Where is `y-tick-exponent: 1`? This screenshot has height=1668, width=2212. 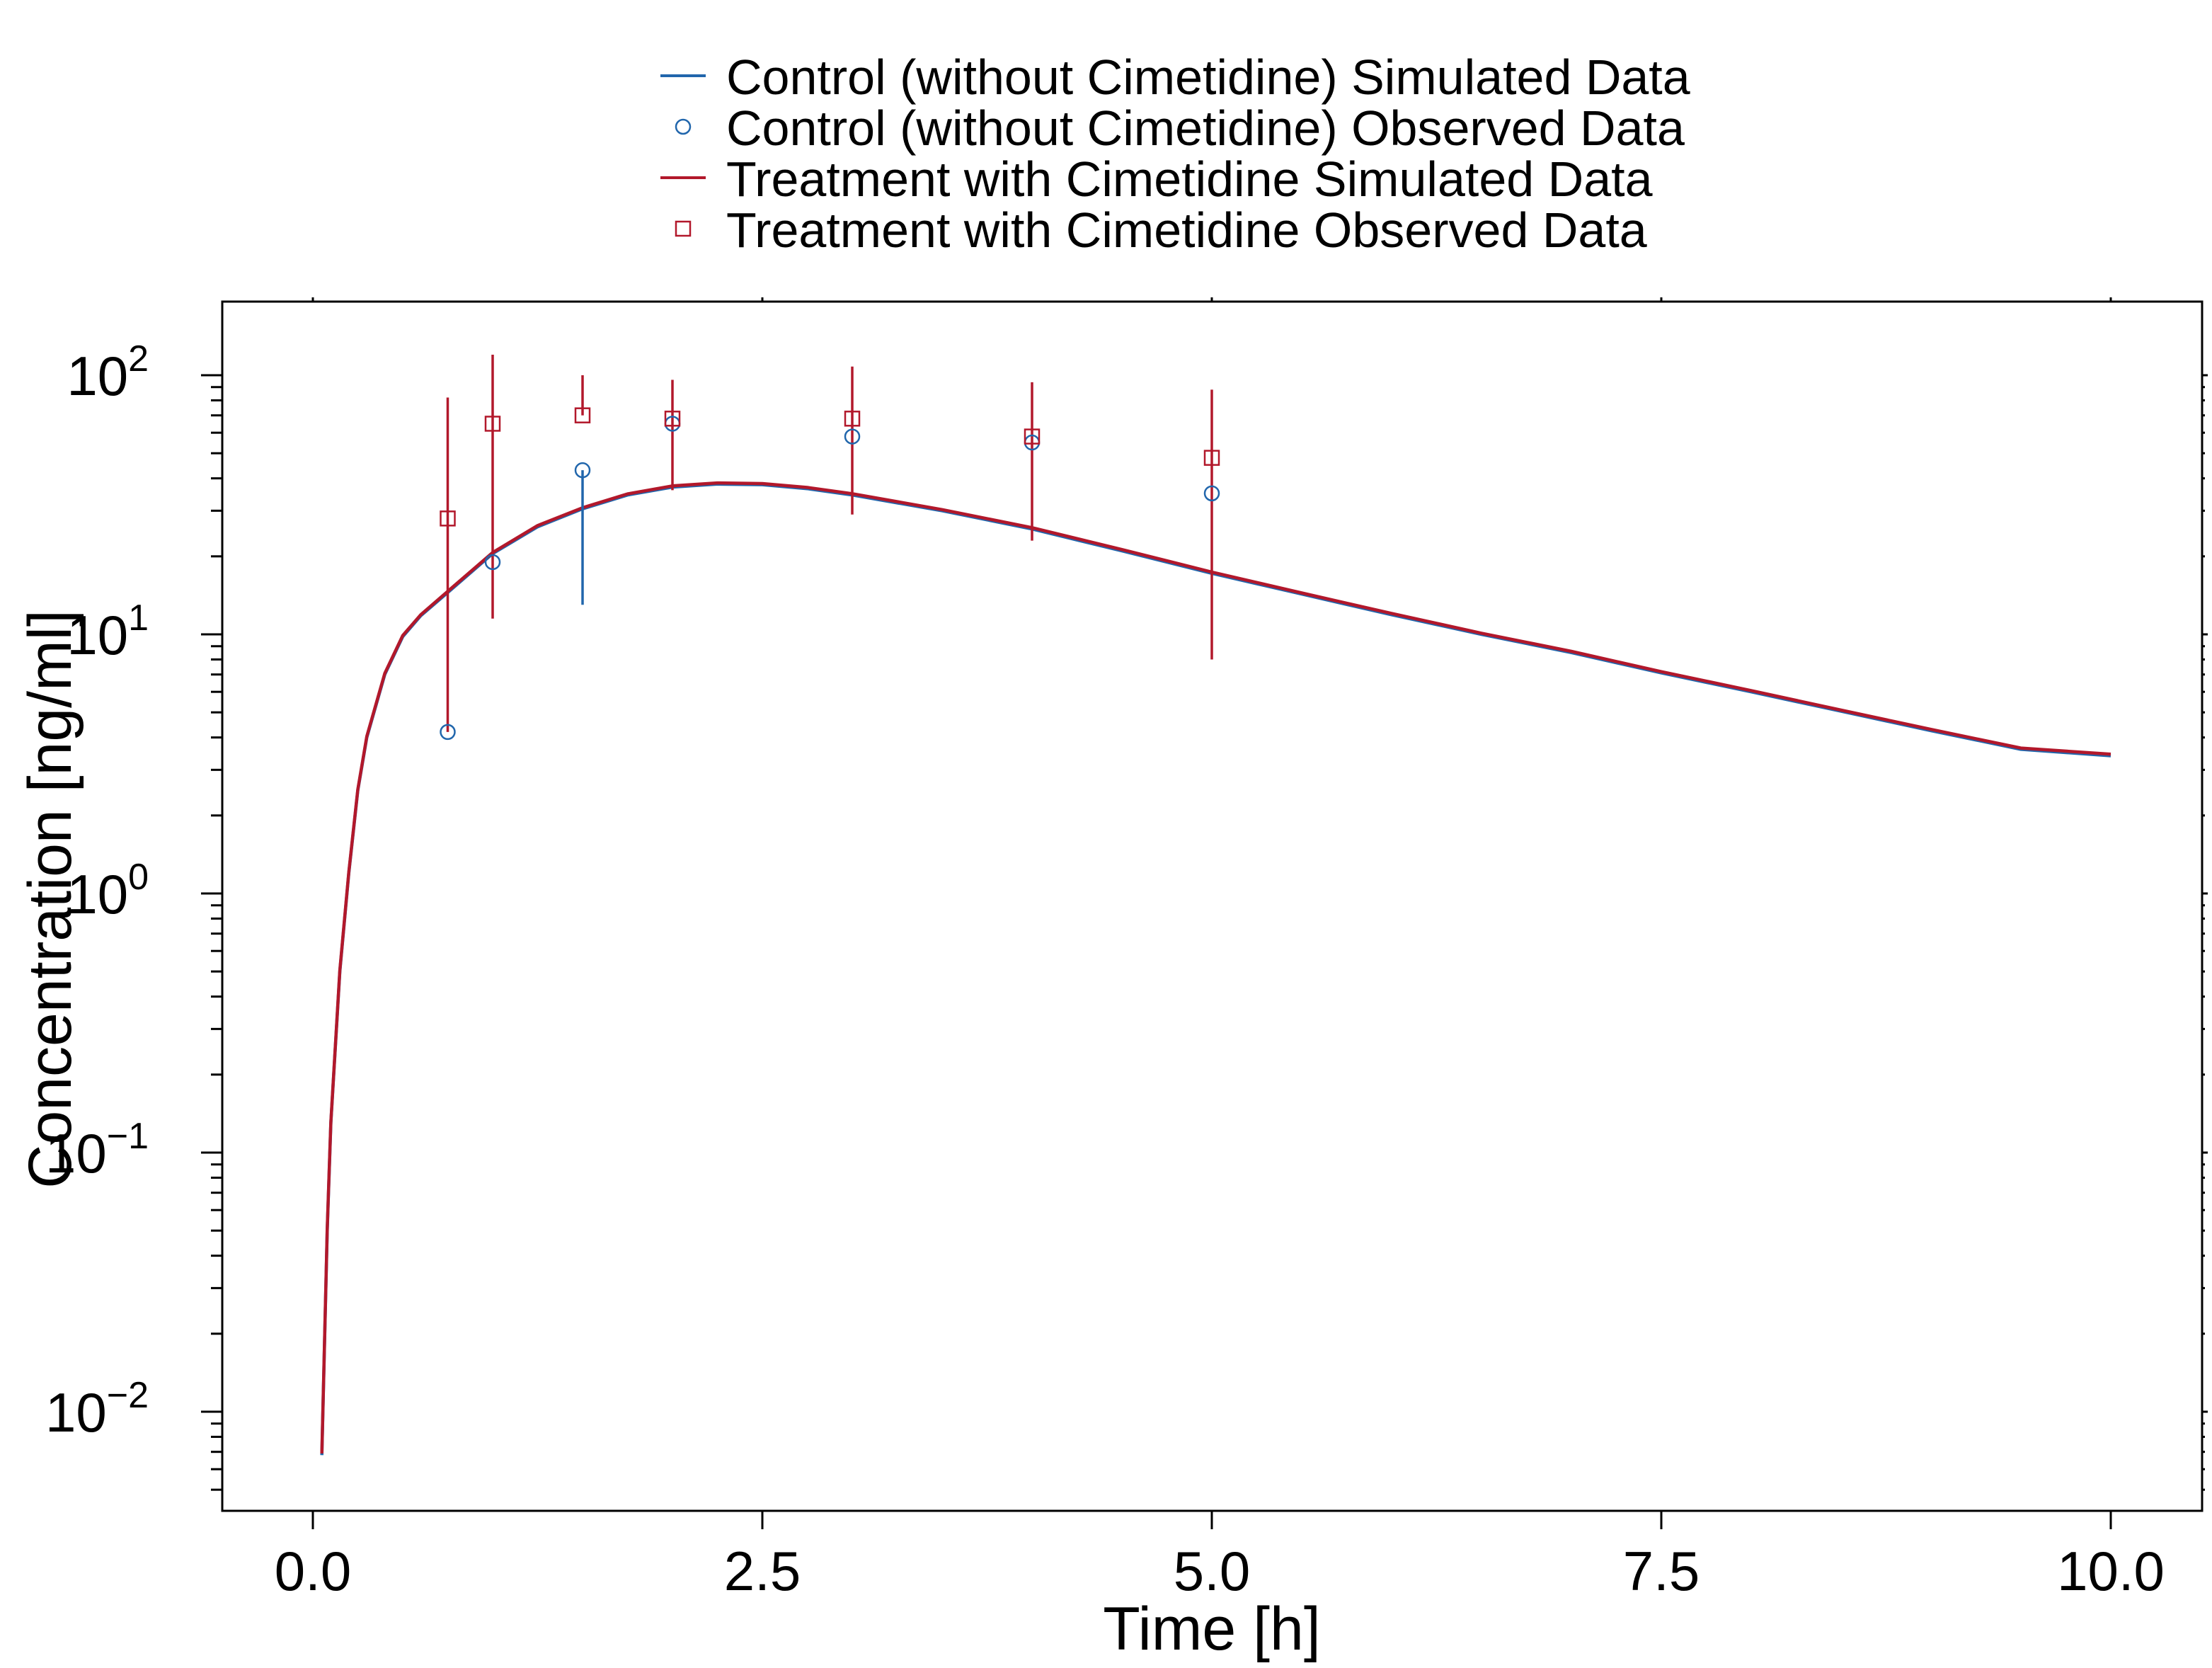 y-tick-exponent: 1 is located at coordinates (138, 618).